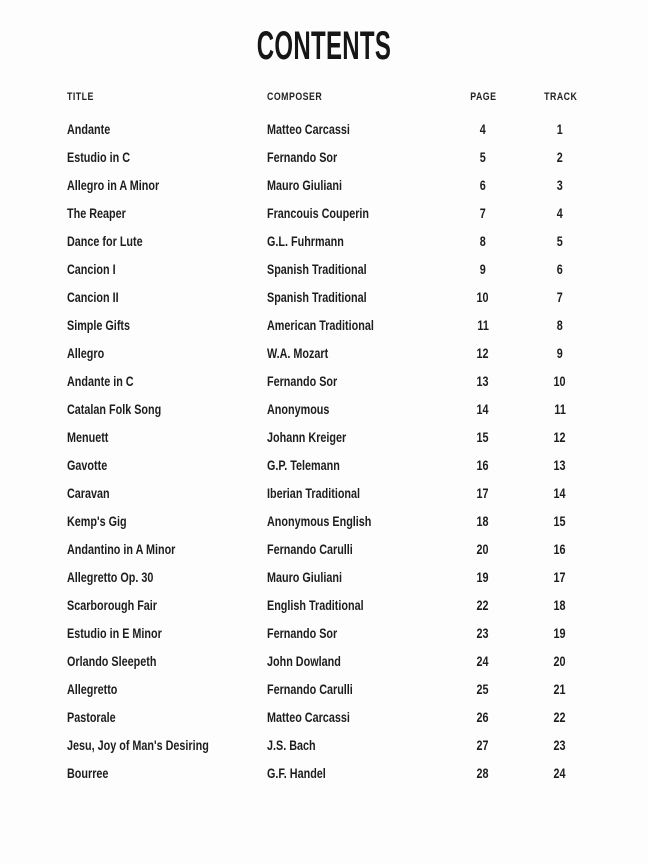 The height and width of the screenshot is (864, 648). What do you see at coordinates (97, 521) in the screenshot?
I see `cell-song-title-text: Kemp's Gig` at bounding box center [97, 521].